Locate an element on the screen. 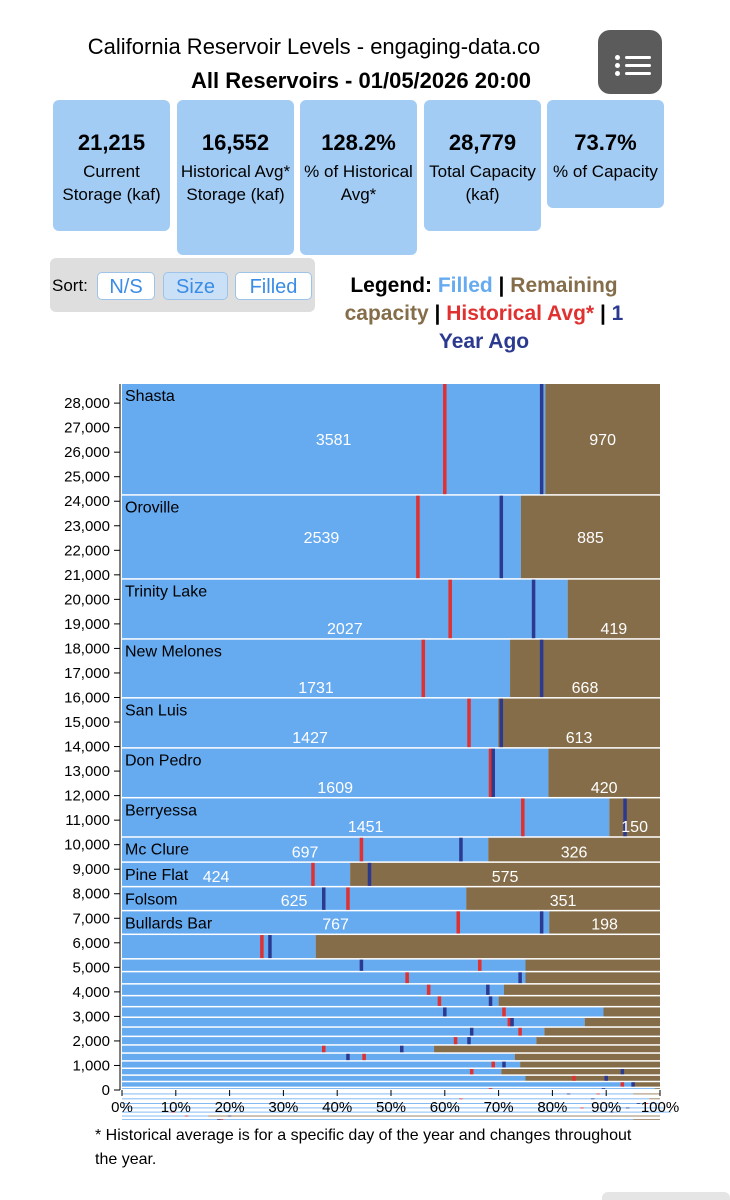 Image resolution: width=730 pixels, height=1200 pixels. reservoir-name-label: Oroville is located at coordinates (152, 508).